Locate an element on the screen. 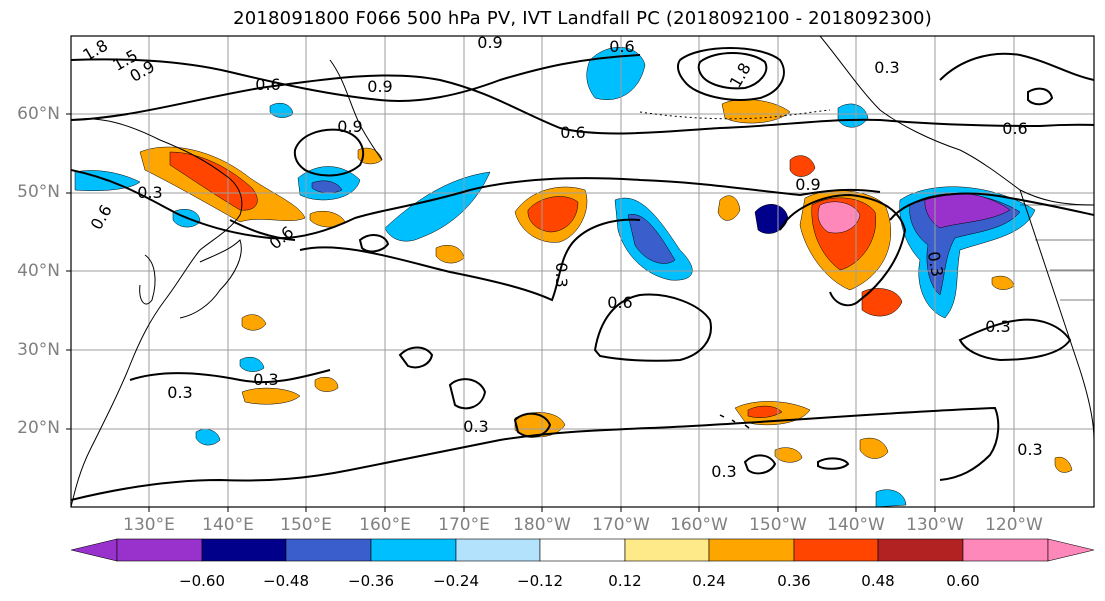  shade-positive-central-core is located at coordinates (553, 214).